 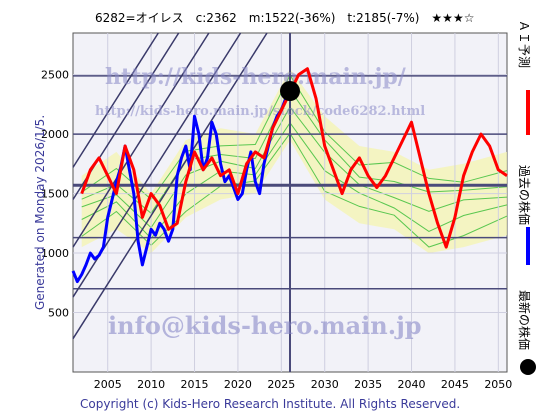 I want to click on y-tick-label: 1500, so click(x=55, y=194).